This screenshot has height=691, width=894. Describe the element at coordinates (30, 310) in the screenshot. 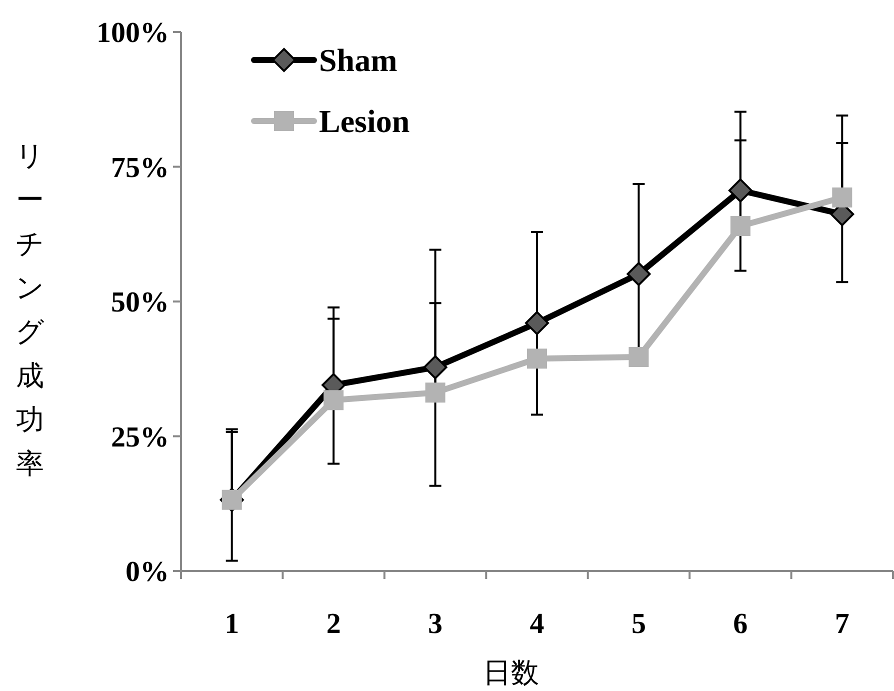

I see `y-axis-title: リーチング成功率` at that location.